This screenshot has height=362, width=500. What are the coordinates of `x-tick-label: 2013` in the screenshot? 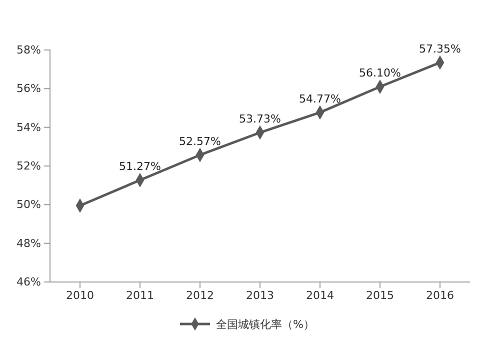 It's located at (260, 295).